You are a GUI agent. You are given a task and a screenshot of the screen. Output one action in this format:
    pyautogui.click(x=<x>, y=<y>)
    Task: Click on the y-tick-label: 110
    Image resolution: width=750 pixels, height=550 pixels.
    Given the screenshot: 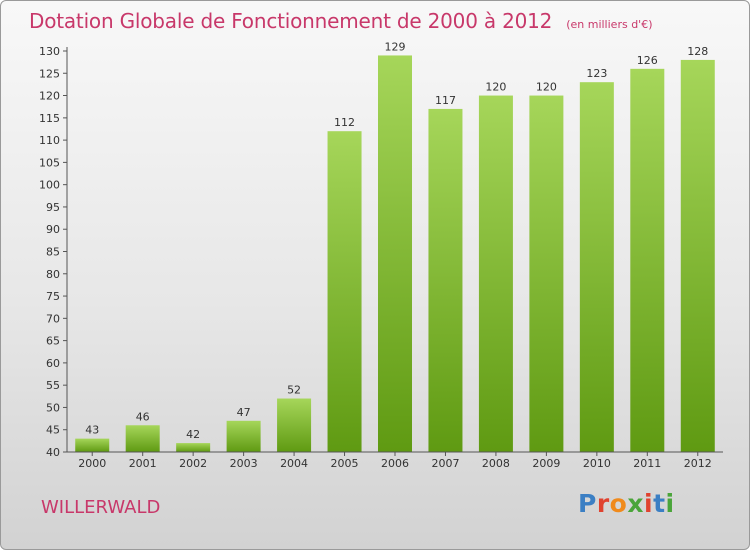 What is the action you would take?
    pyautogui.click(x=49, y=140)
    